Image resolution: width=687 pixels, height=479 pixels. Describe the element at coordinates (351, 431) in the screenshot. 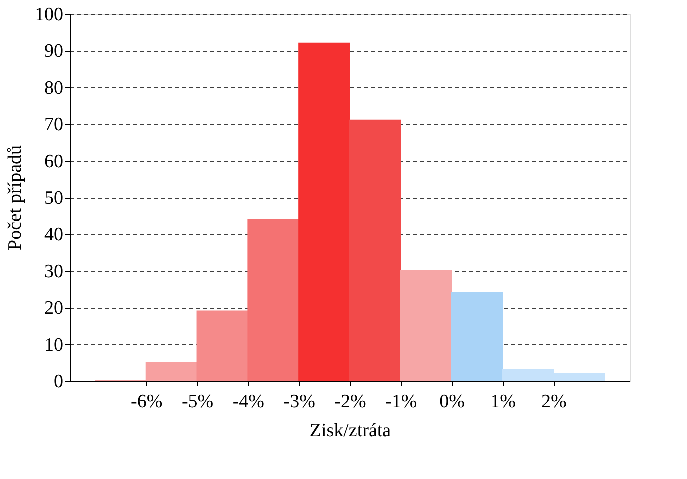

I see `x-axis-title: Zisk/ztráta` at that location.